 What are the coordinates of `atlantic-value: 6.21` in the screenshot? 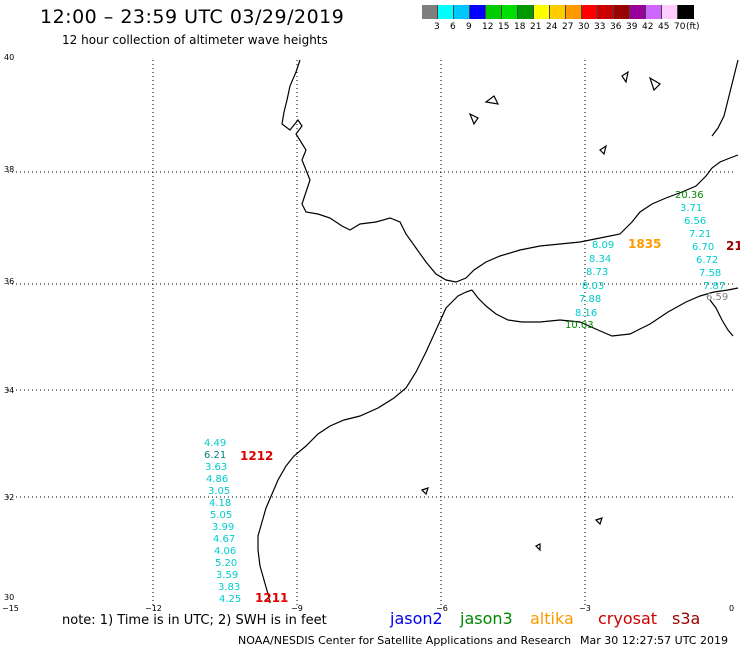 It's located at (215, 455).